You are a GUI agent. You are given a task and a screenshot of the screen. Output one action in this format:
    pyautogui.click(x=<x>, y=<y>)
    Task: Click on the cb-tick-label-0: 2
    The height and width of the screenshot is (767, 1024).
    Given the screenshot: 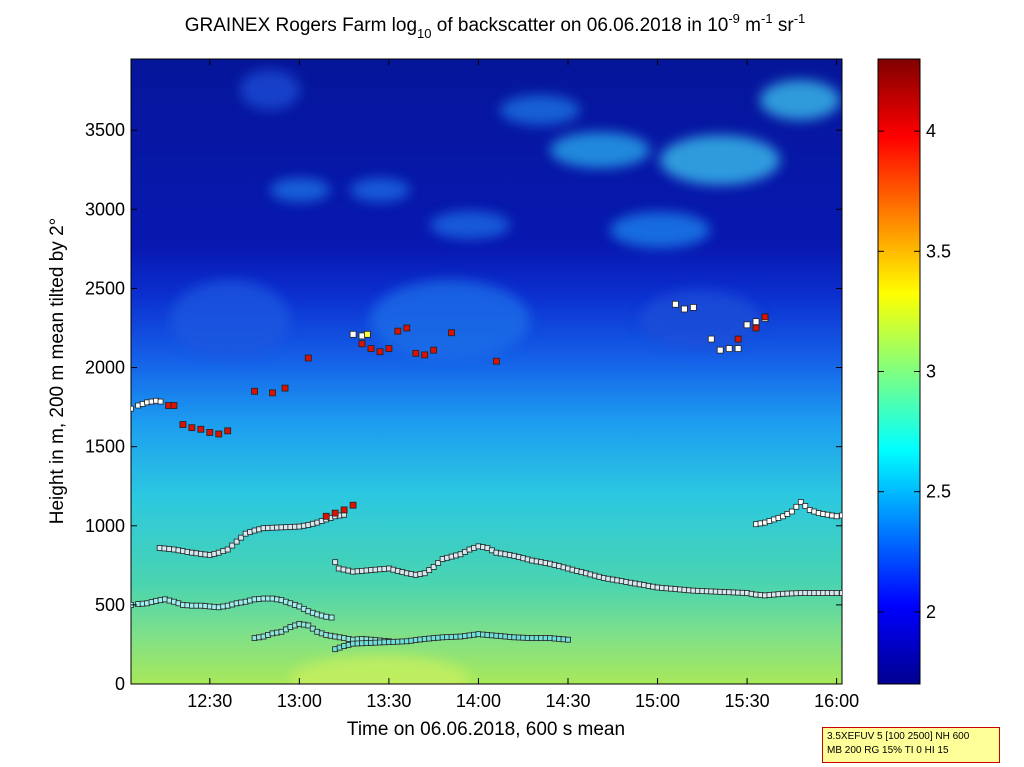 What is the action you would take?
    pyautogui.click(x=931, y=612)
    